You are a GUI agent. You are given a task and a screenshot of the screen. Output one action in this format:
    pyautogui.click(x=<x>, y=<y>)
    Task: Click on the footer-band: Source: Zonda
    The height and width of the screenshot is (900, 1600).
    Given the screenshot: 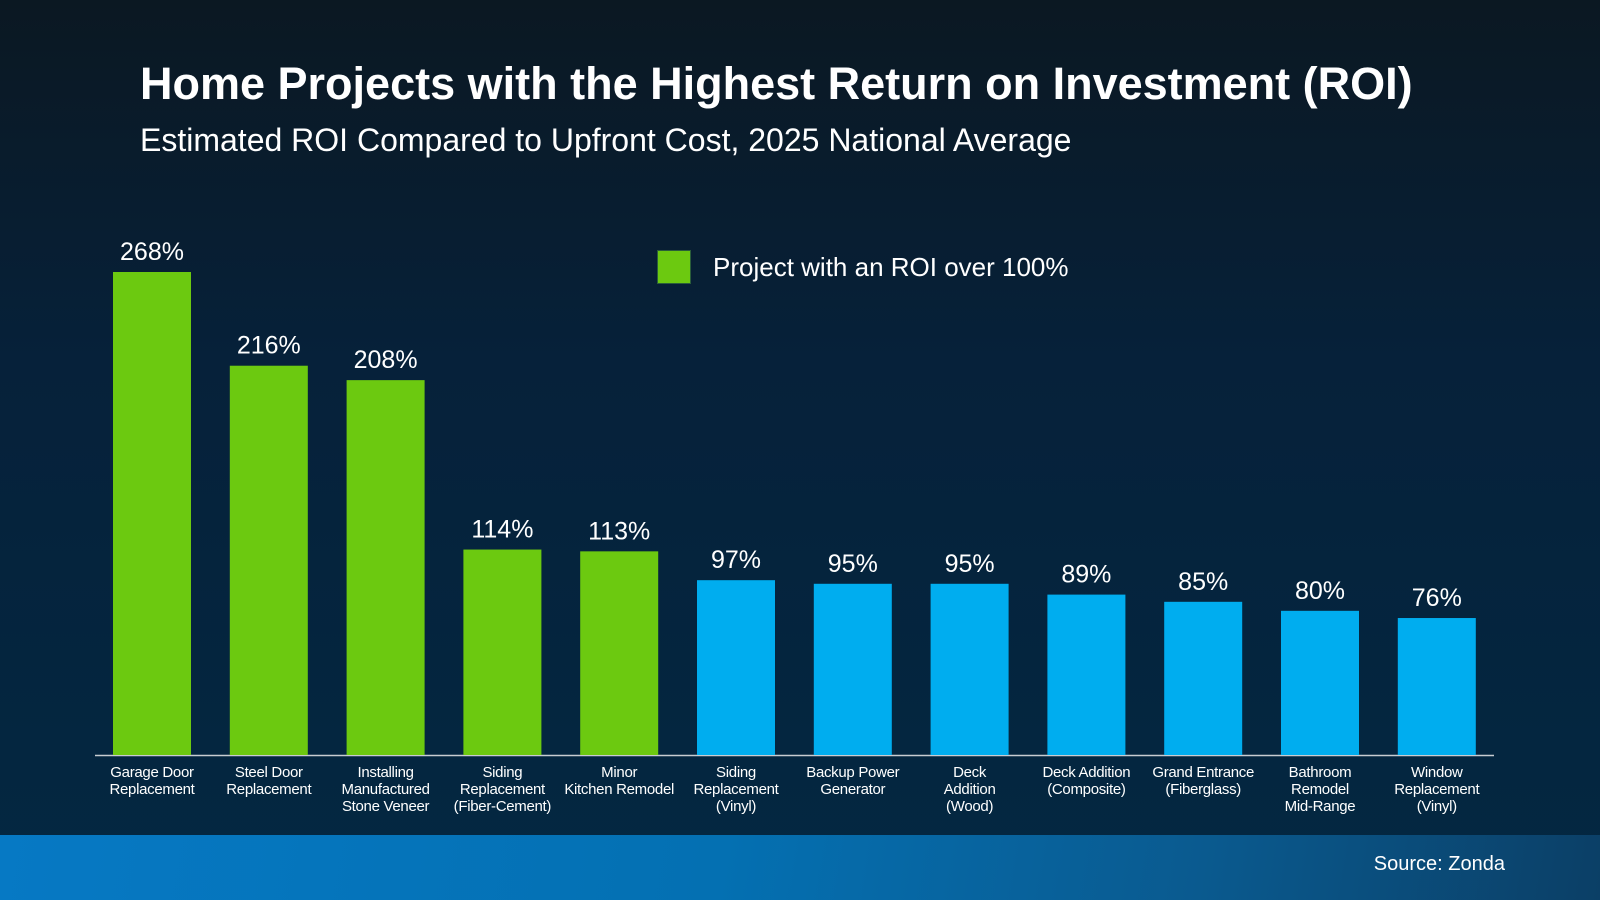 What is the action you would take?
    pyautogui.click(x=800, y=867)
    